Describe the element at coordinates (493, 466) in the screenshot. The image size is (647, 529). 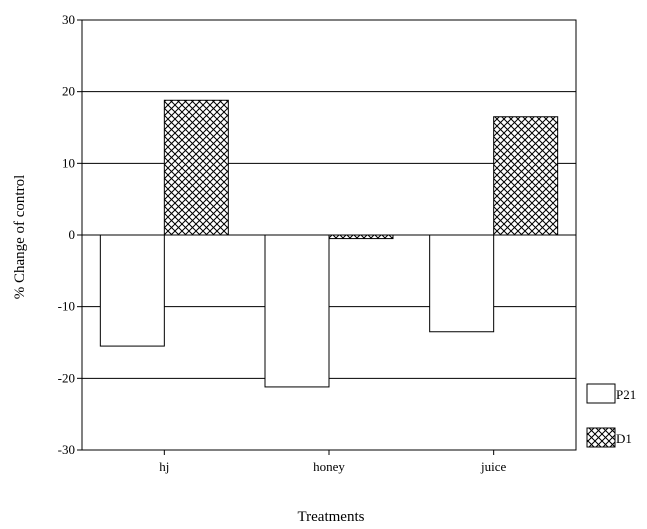
I see `x-tick-label: juice` at that location.